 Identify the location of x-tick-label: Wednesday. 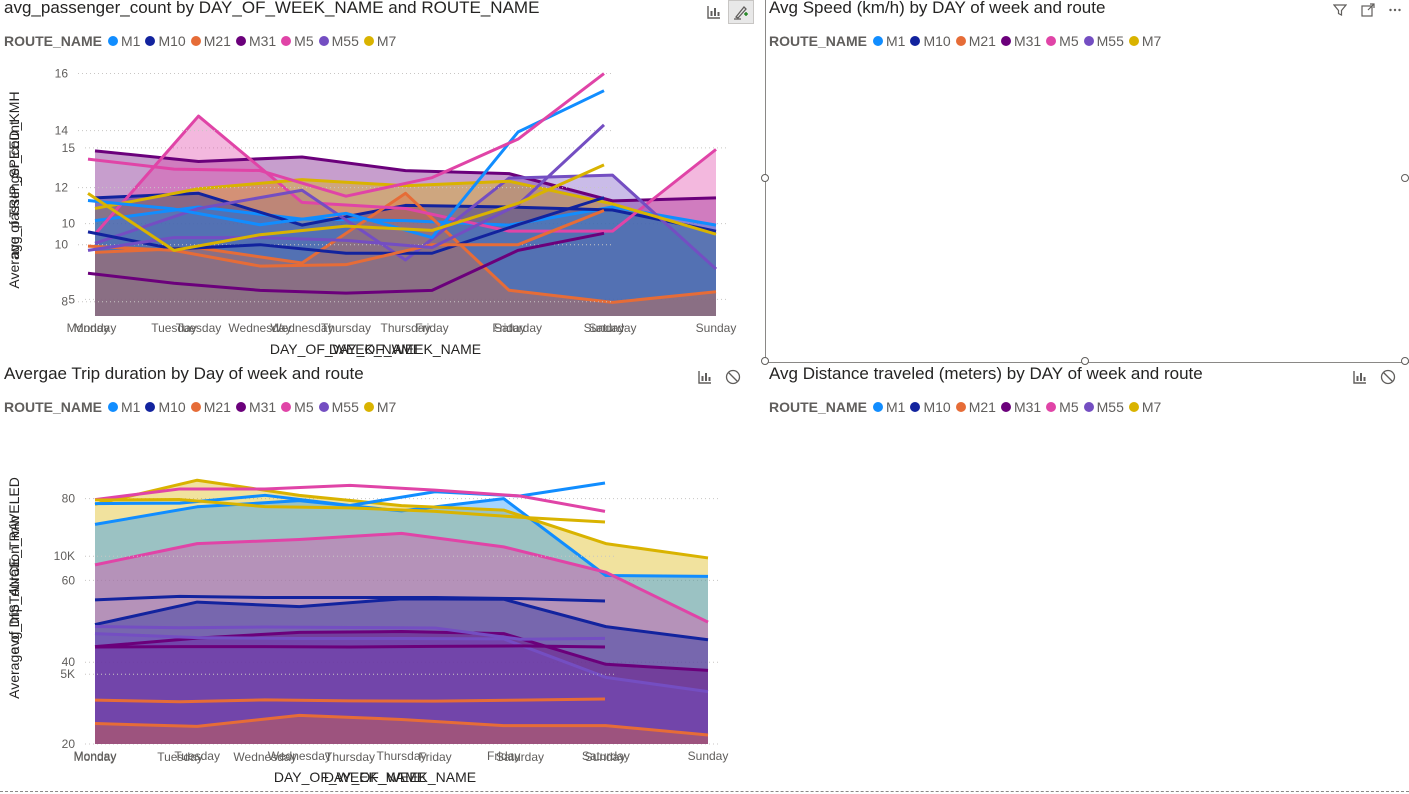
(299, 756).